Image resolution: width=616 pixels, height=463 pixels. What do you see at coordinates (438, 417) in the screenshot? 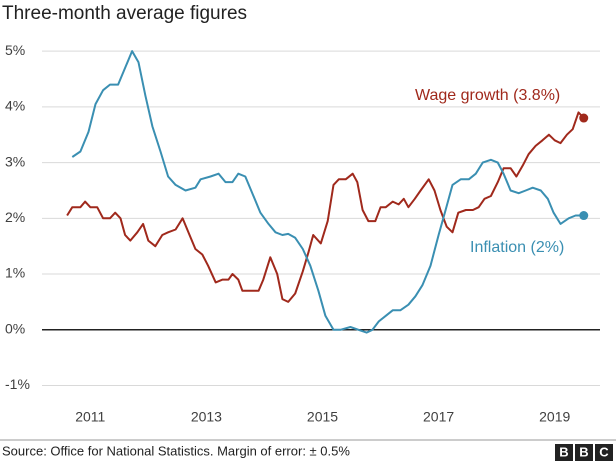
I see `x-tick-label: 2017` at bounding box center [438, 417].